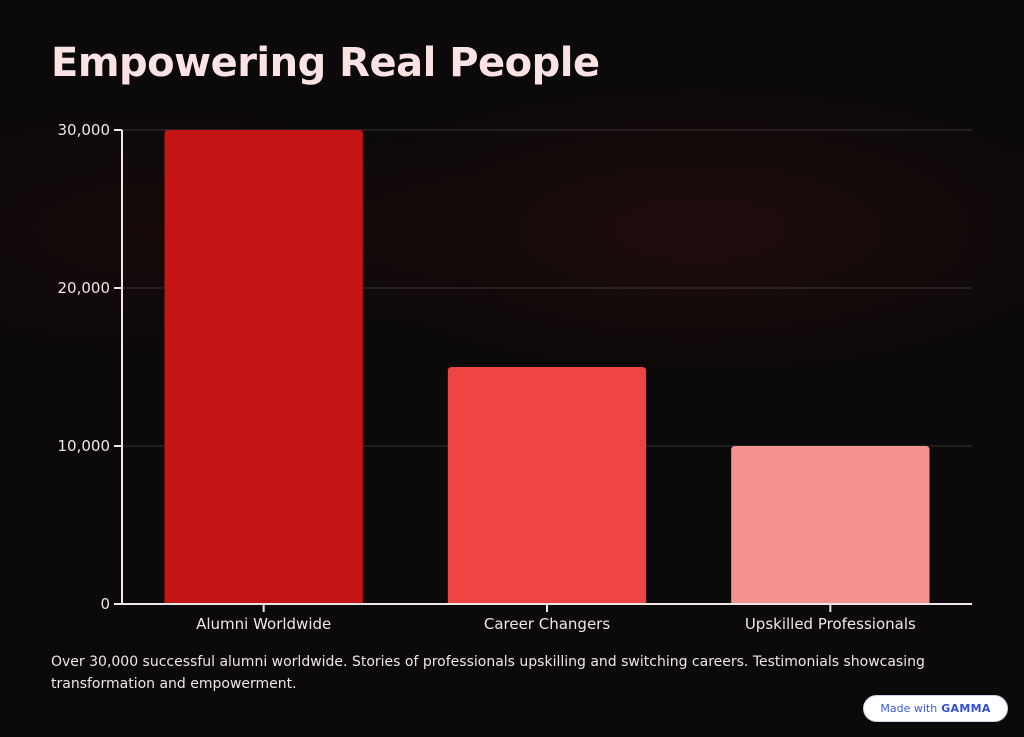 This screenshot has width=1024, height=737. Describe the element at coordinates (909, 708) in the screenshot. I see `badge-prefix: Made with` at that location.